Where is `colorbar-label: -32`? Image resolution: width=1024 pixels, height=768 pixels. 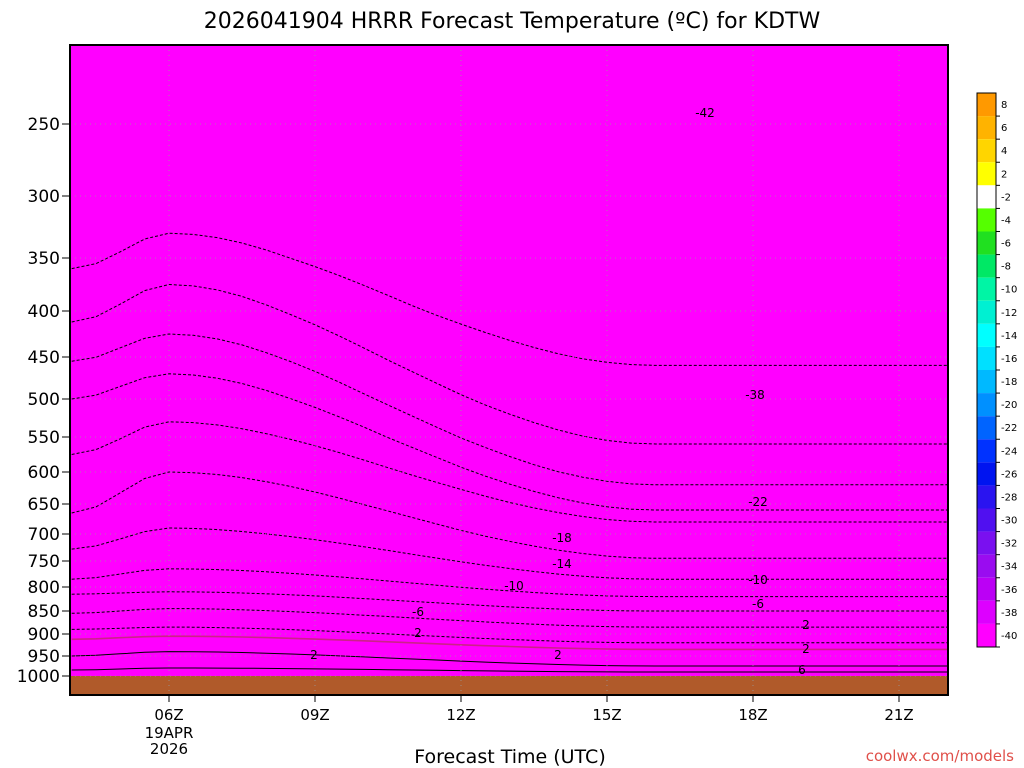
colorbar-label: -32 is located at coordinates (1009, 544).